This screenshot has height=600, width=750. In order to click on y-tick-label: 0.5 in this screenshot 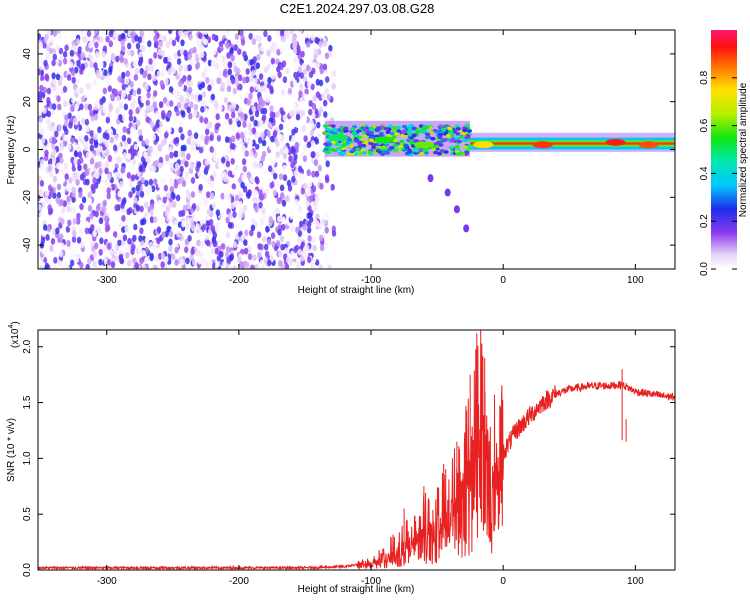, I will do `click(27, 514)`.